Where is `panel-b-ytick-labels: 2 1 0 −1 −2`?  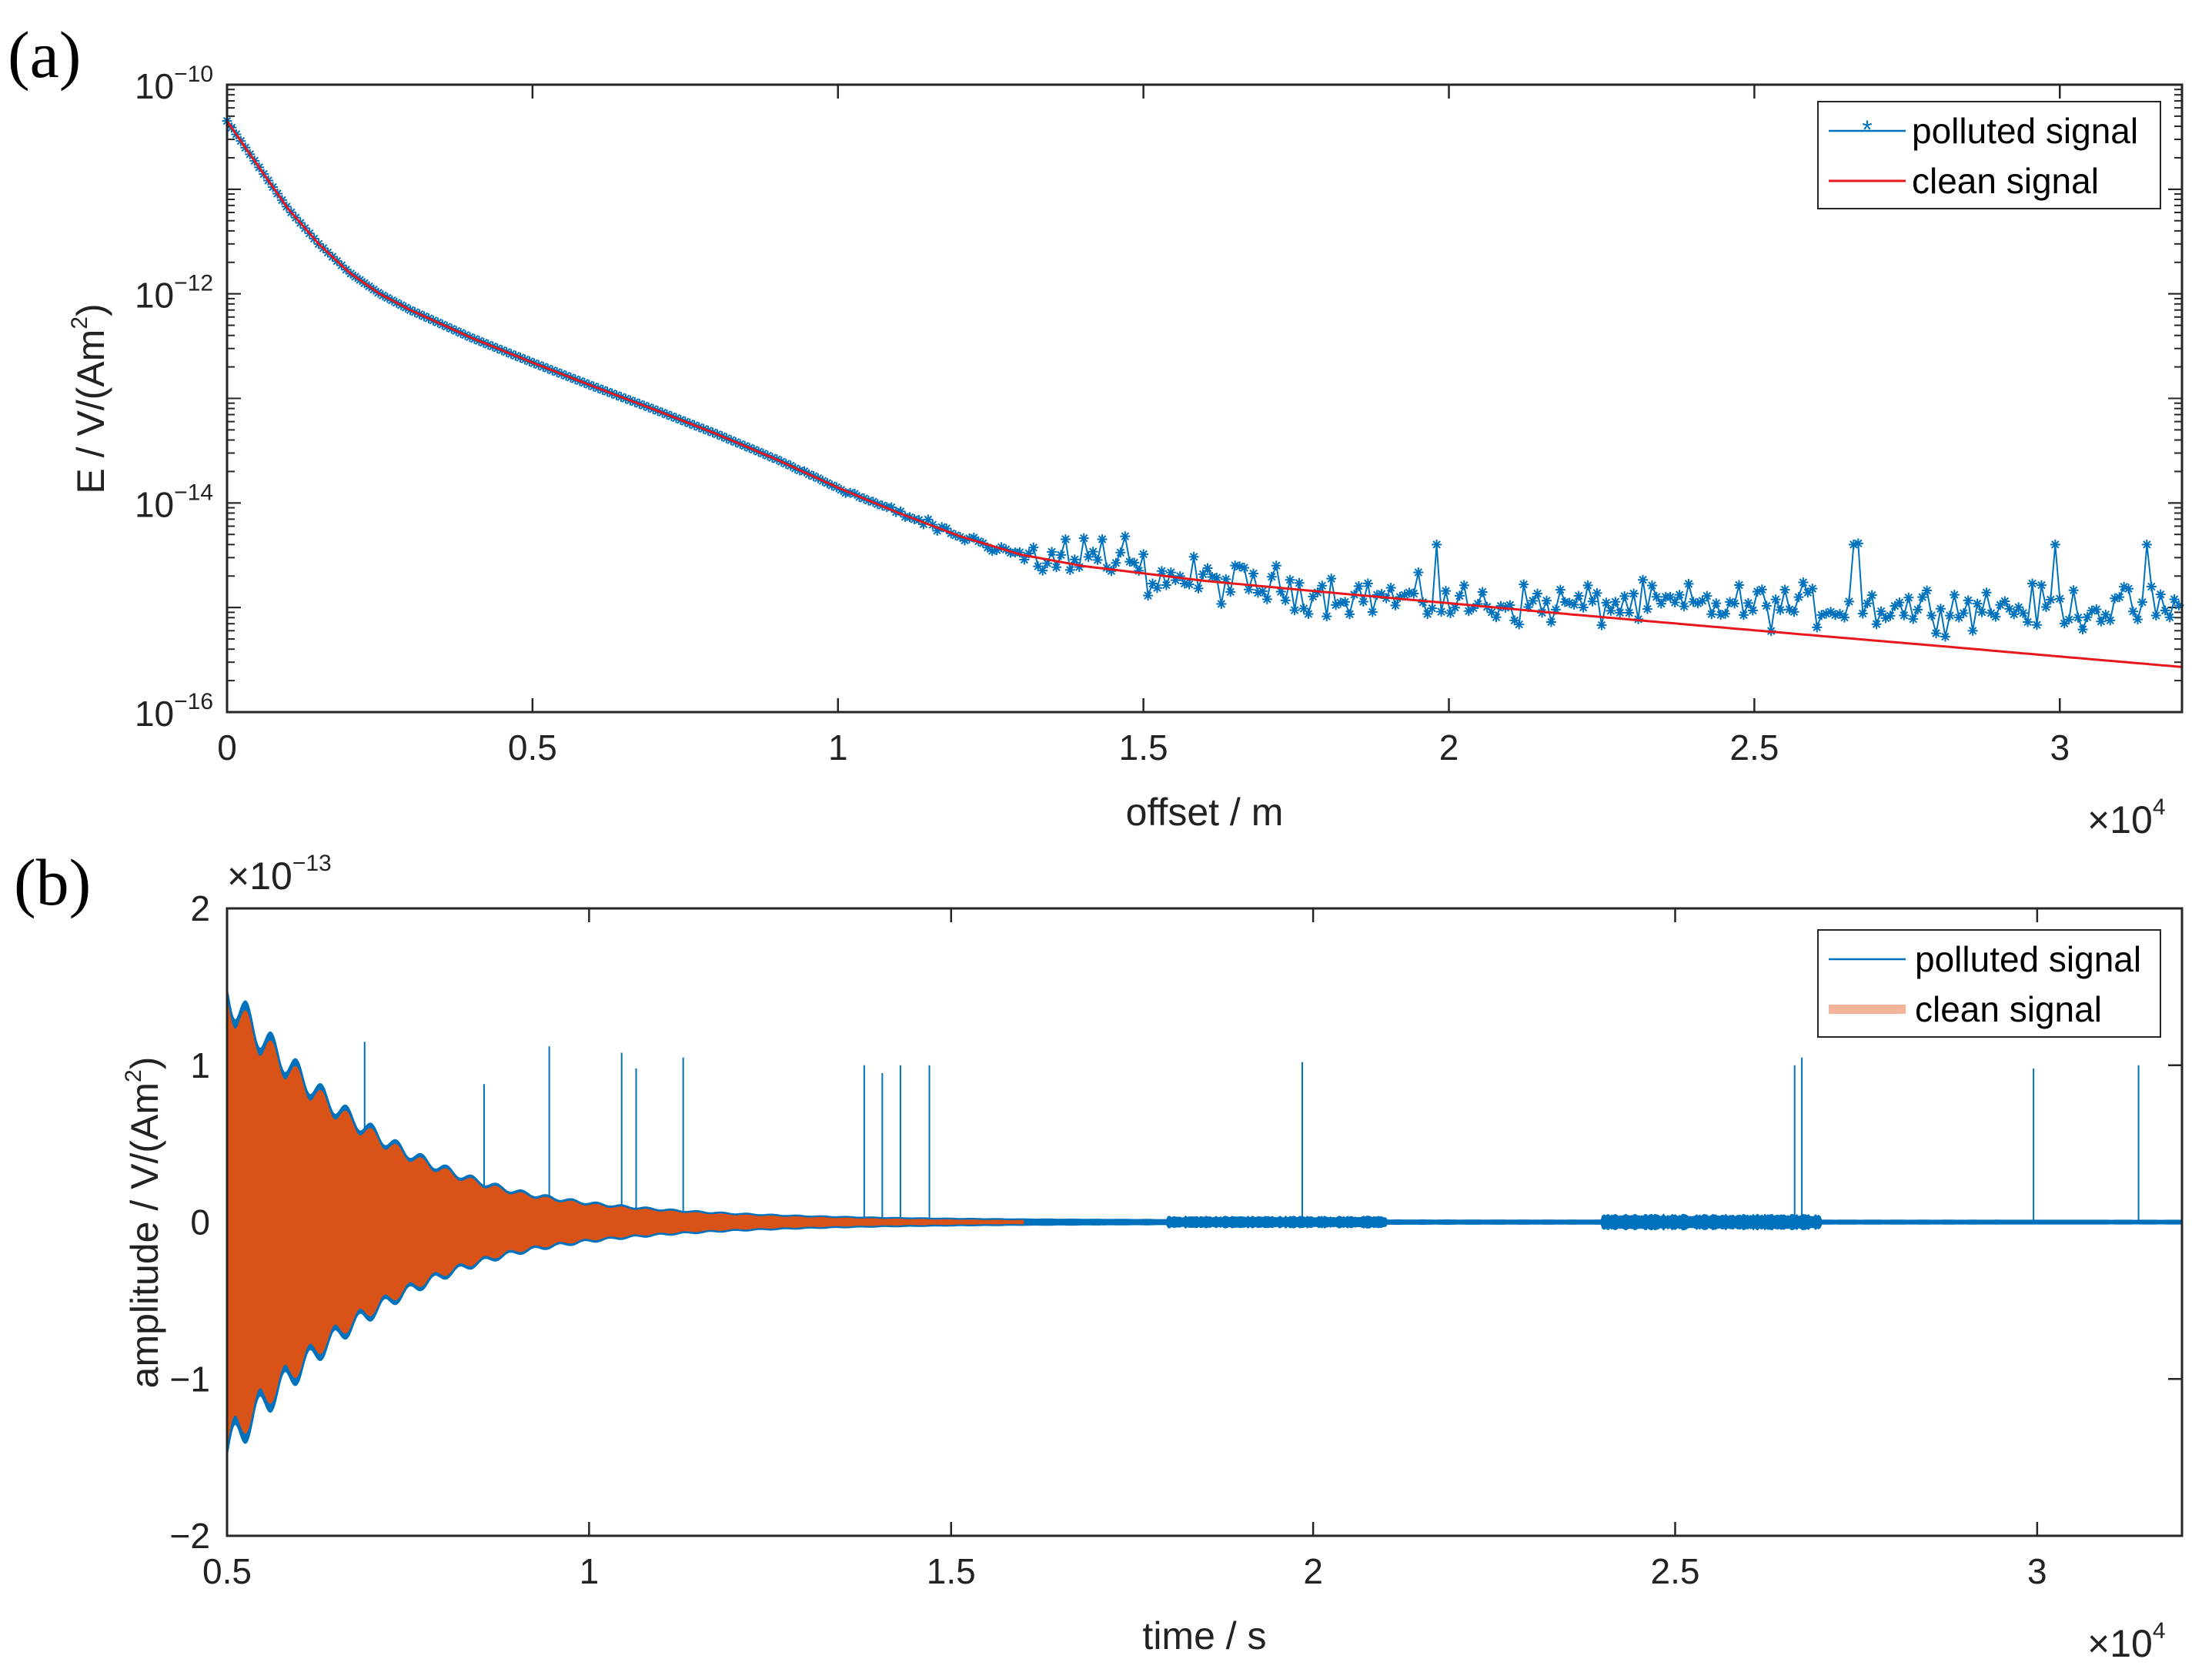 panel-b-ytick-labels: 2 1 0 −1 −2 is located at coordinates (190, 1222).